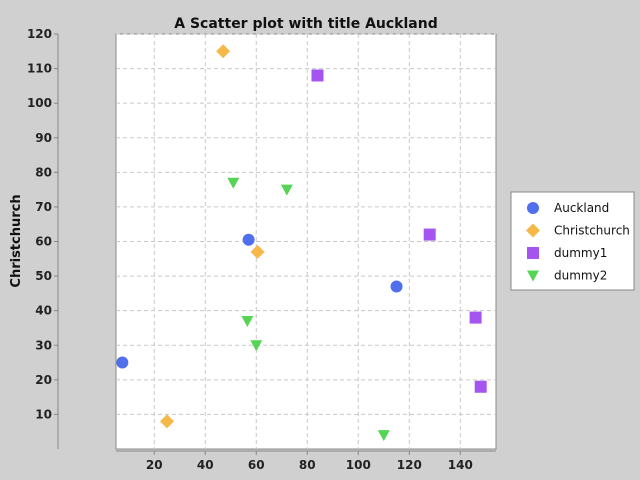  What do you see at coordinates (409, 465) in the screenshot?
I see `x-tick-label: 120` at bounding box center [409, 465].